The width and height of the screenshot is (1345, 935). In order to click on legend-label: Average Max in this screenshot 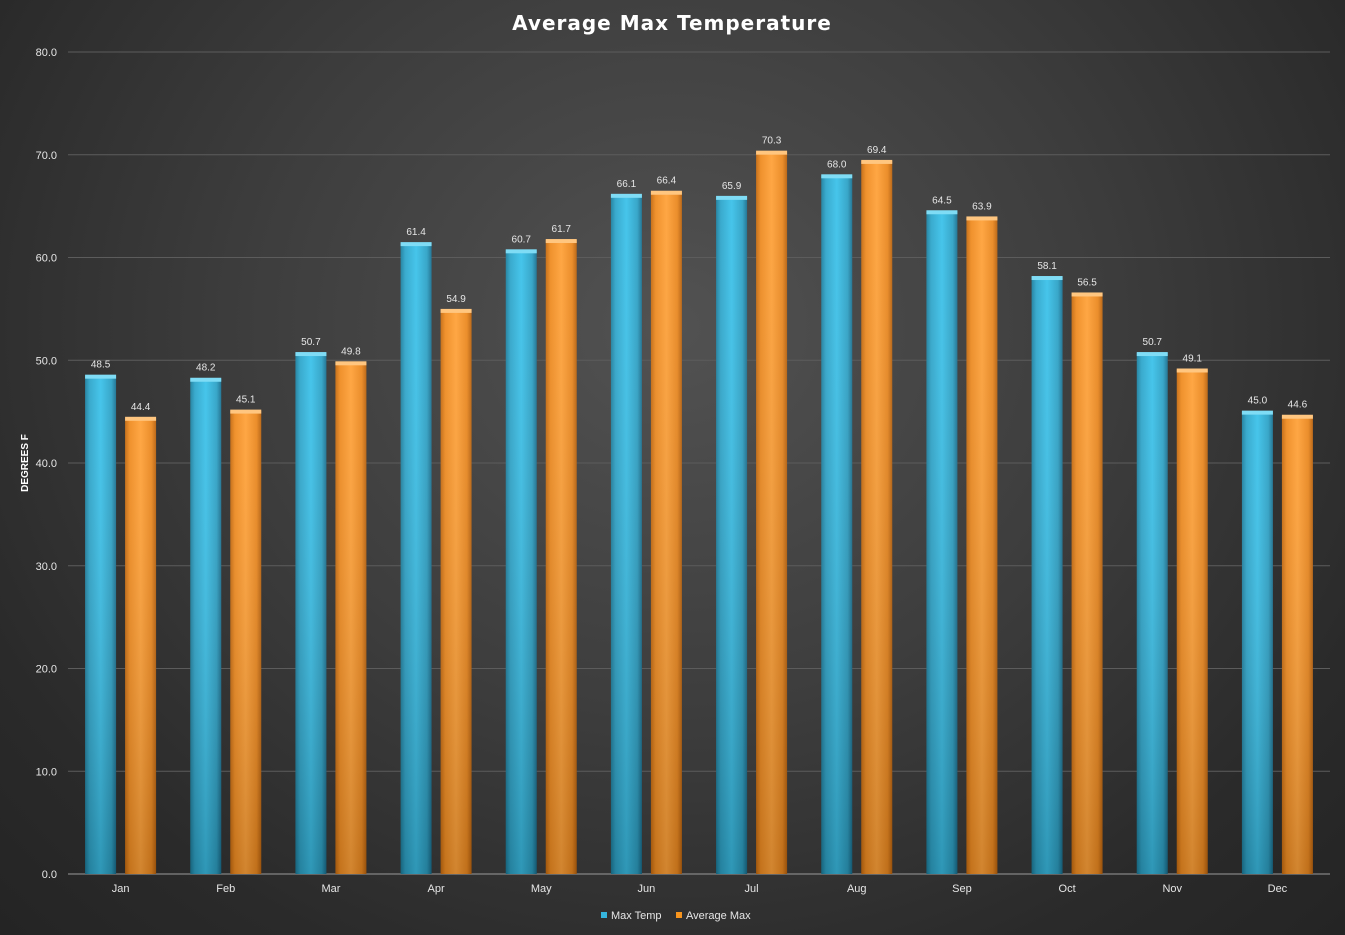, I will do `click(718, 916)`.